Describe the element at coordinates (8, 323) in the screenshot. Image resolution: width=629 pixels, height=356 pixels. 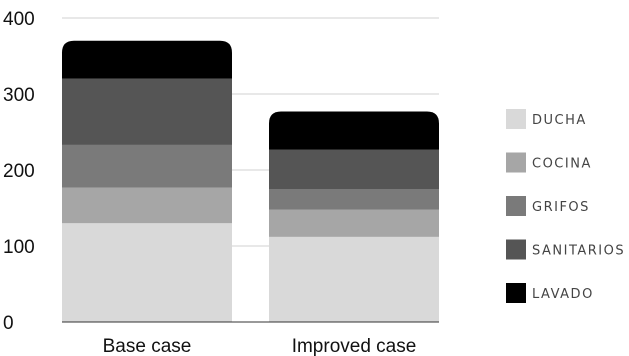
I see `y-tick-label: 0` at that location.